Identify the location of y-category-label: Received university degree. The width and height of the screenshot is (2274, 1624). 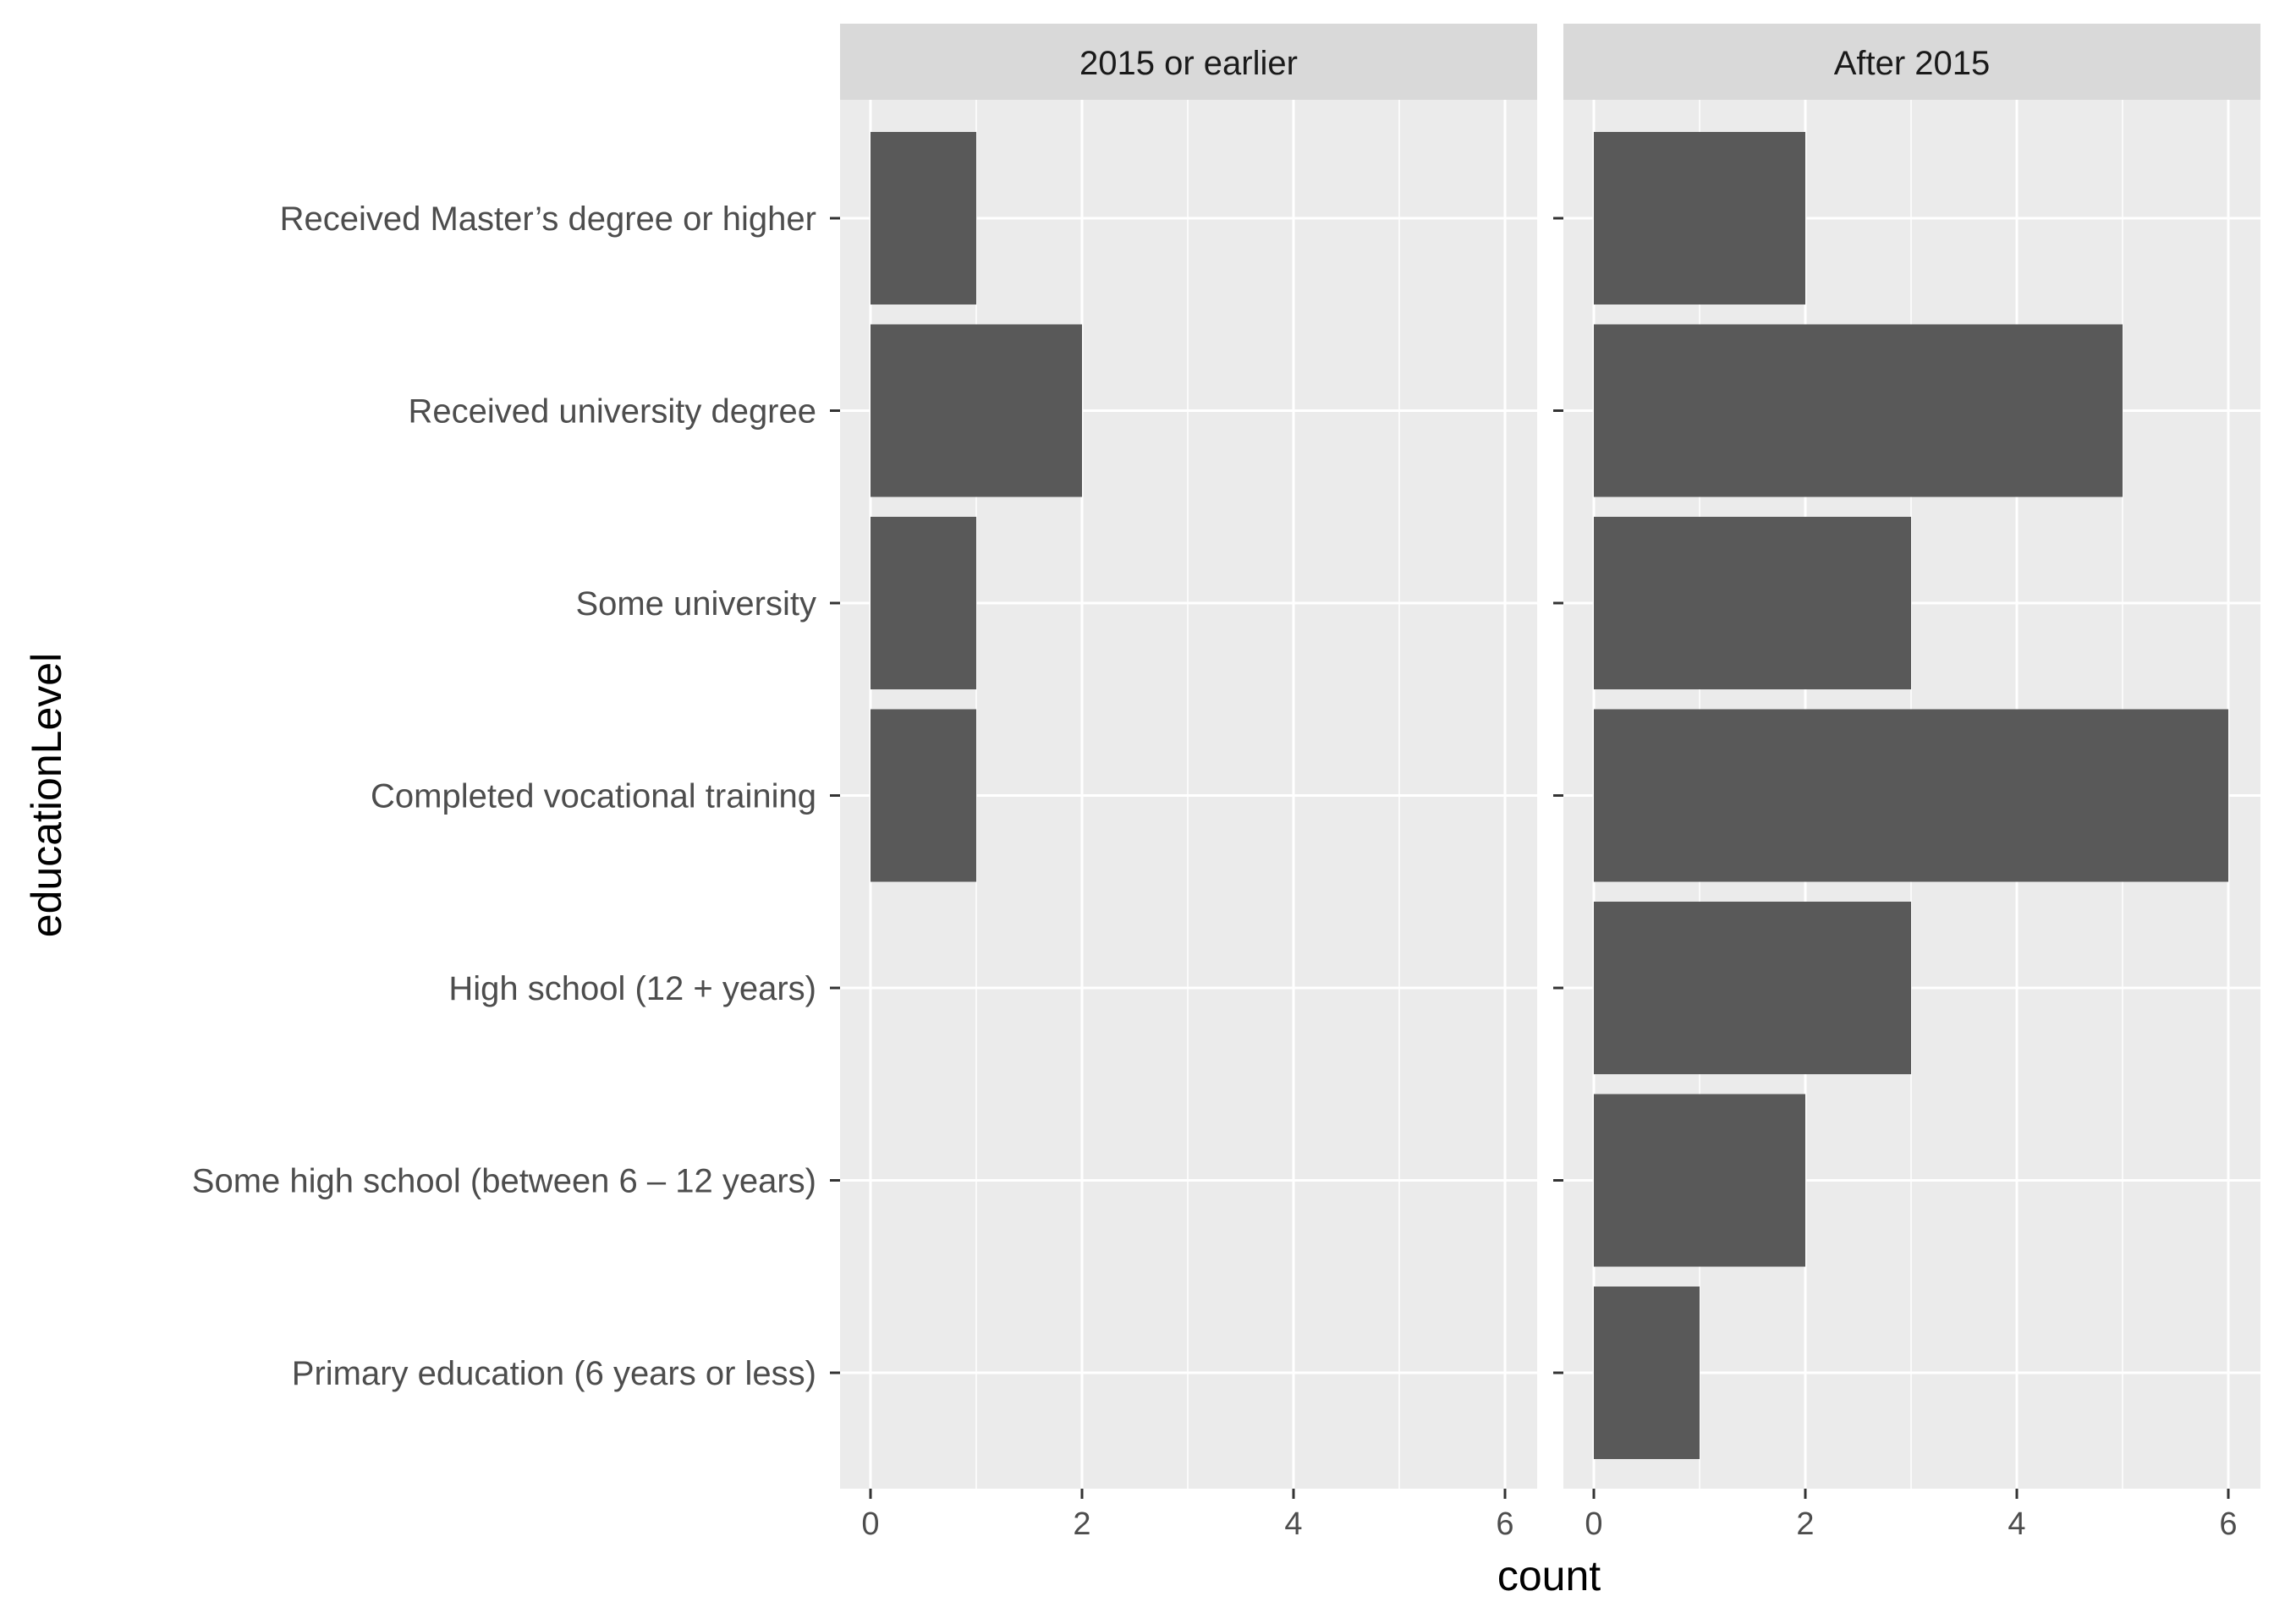
(612, 412).